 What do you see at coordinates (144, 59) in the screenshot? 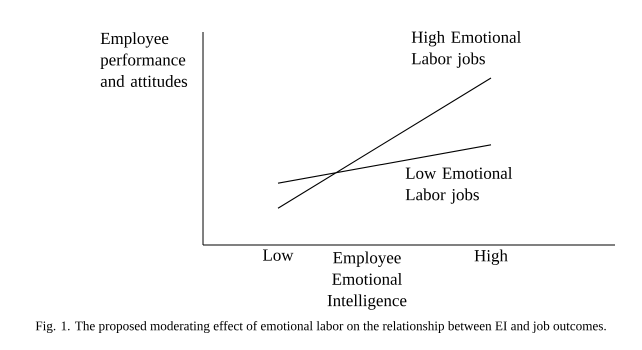
I see `y-axis-title: Employee performance and attitudes` at bounding box center [144, 59].